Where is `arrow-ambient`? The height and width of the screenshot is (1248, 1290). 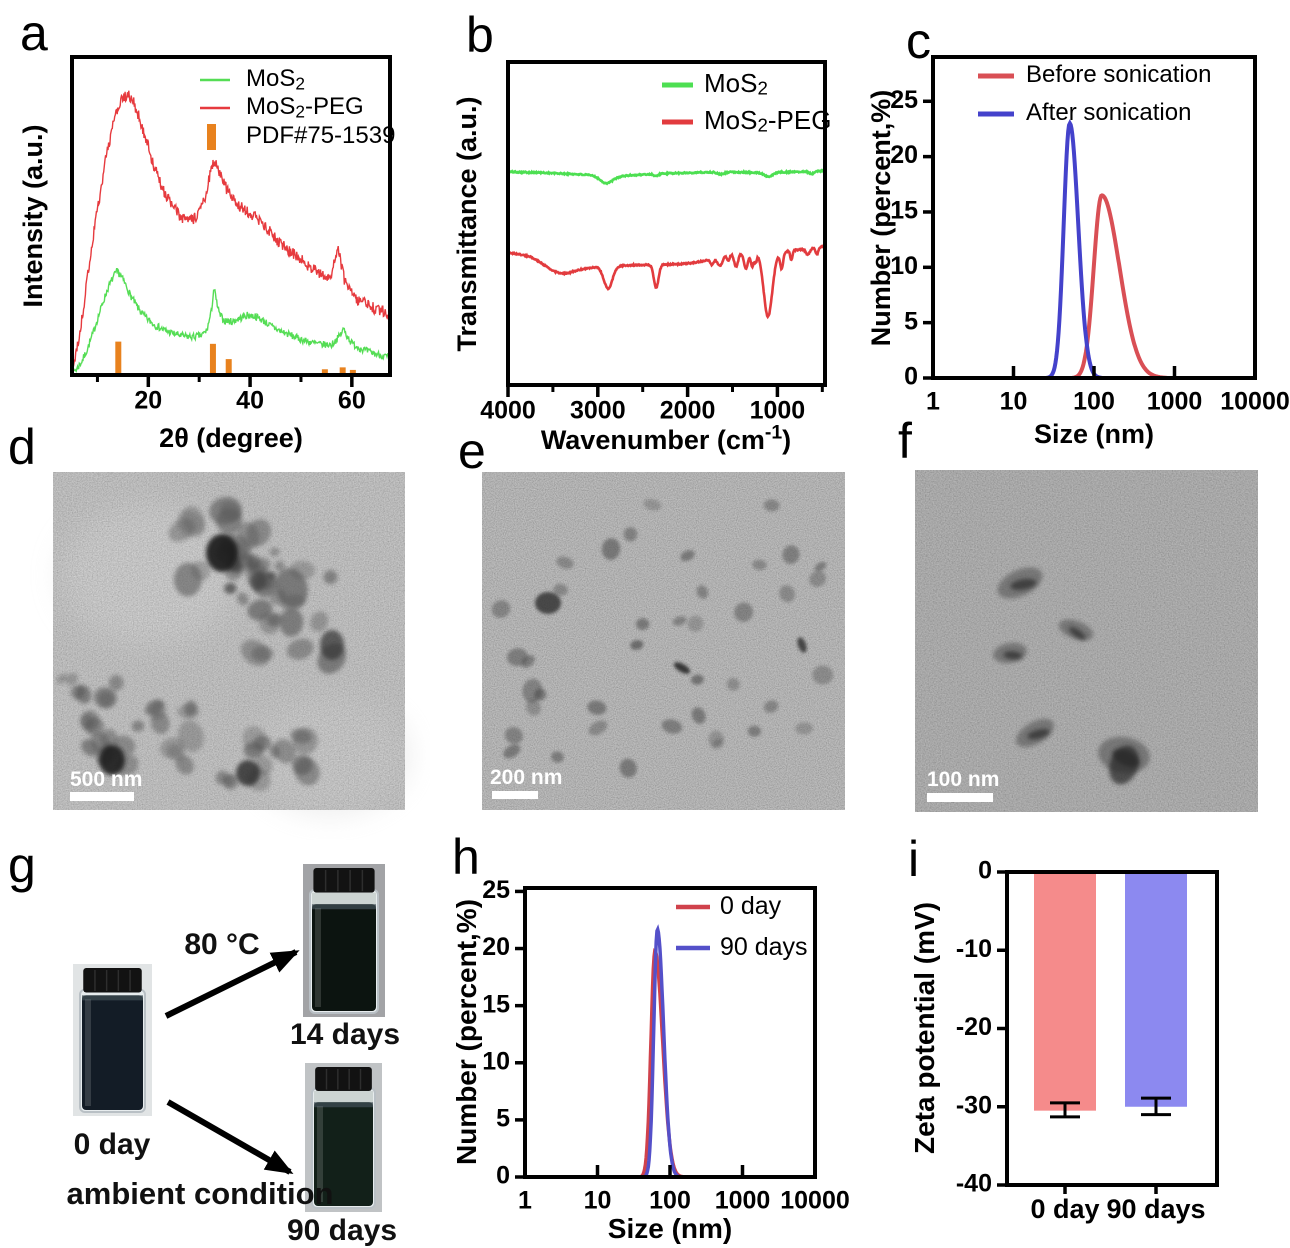 arrow-ambient is located at coordinates (230, 1137).